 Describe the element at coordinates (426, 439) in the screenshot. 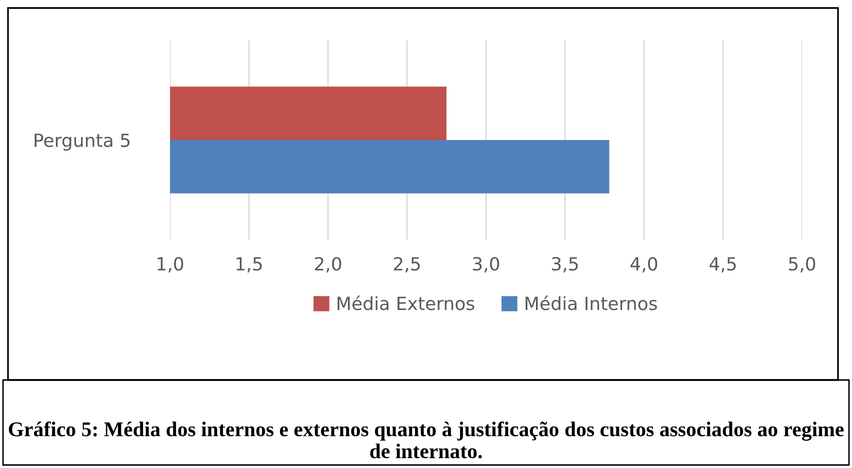

I see `text: Gráfico 5: Média dos internos e externos quanto à justificação dos custos associados ao regime de internato.` at that location.